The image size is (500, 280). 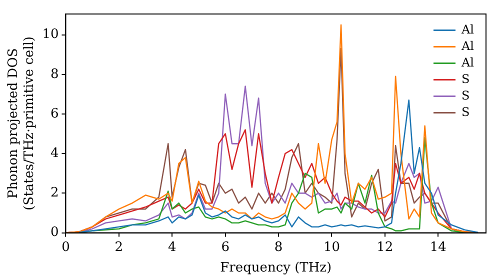 I want to click on y-tick-label: 4, so click(x=54, y=153).